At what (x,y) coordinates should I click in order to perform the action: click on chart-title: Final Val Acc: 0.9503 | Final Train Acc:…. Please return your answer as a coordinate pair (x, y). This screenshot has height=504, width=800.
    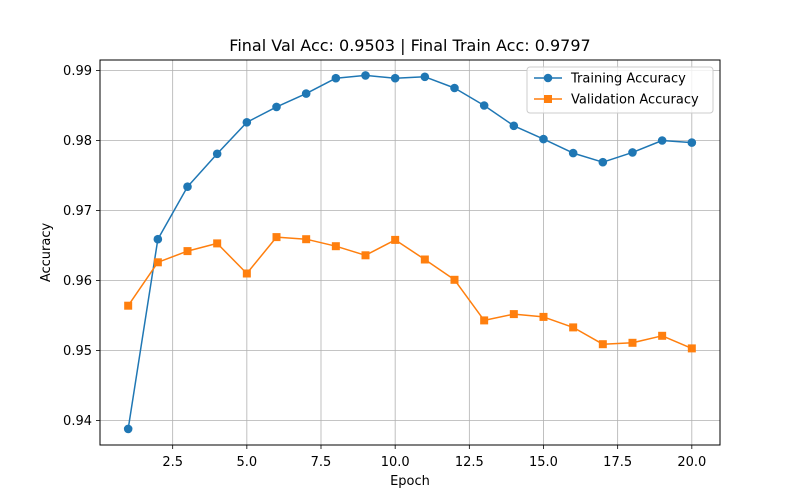
    Looking at the image, I should click on (409, 45).